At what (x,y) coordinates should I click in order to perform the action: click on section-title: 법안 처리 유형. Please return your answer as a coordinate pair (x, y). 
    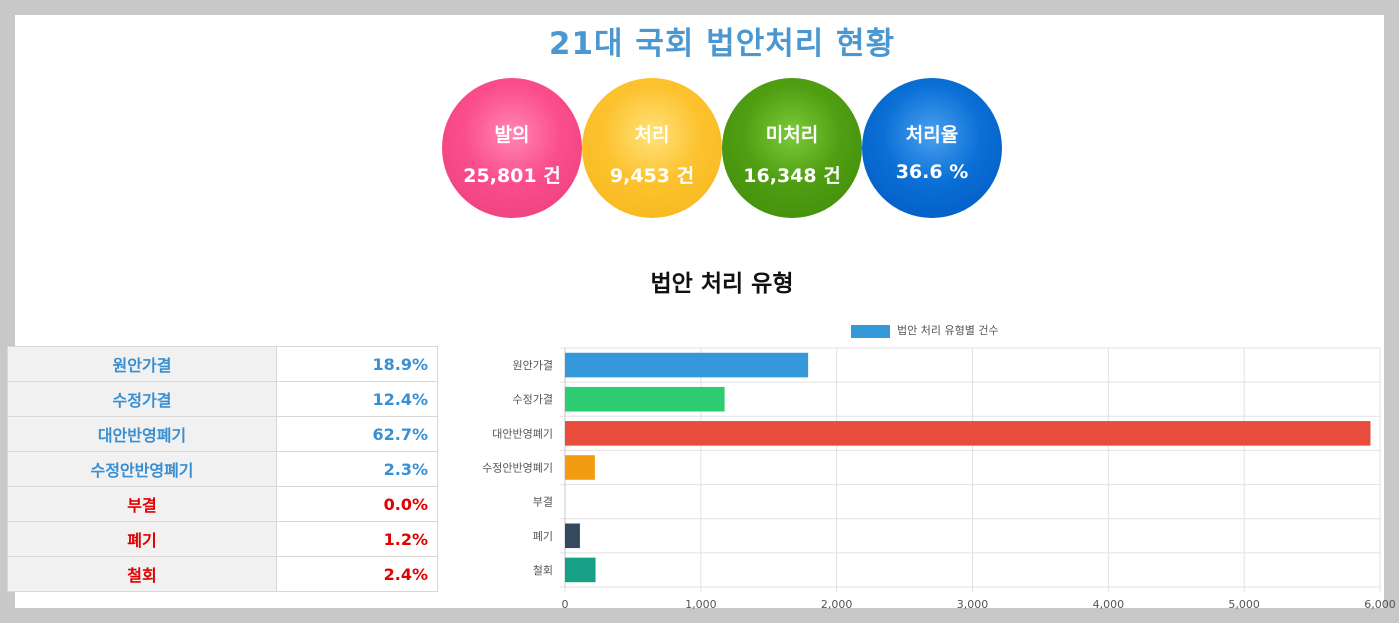
    Looking at the image, I should click on (722, 284).